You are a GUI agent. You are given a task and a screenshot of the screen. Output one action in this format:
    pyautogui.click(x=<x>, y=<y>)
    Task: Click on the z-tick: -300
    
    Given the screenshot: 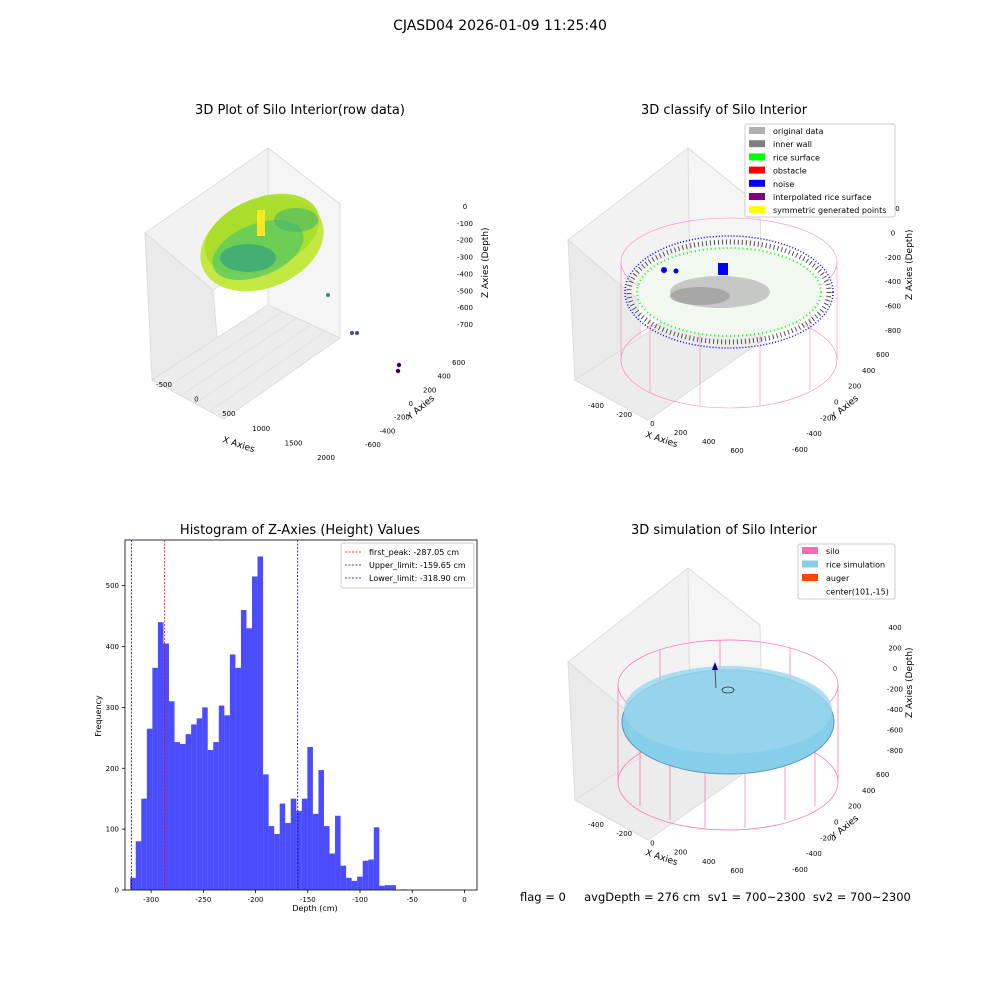 What is the action you would take?
    pyautogui.click(x=465, y=258)
    